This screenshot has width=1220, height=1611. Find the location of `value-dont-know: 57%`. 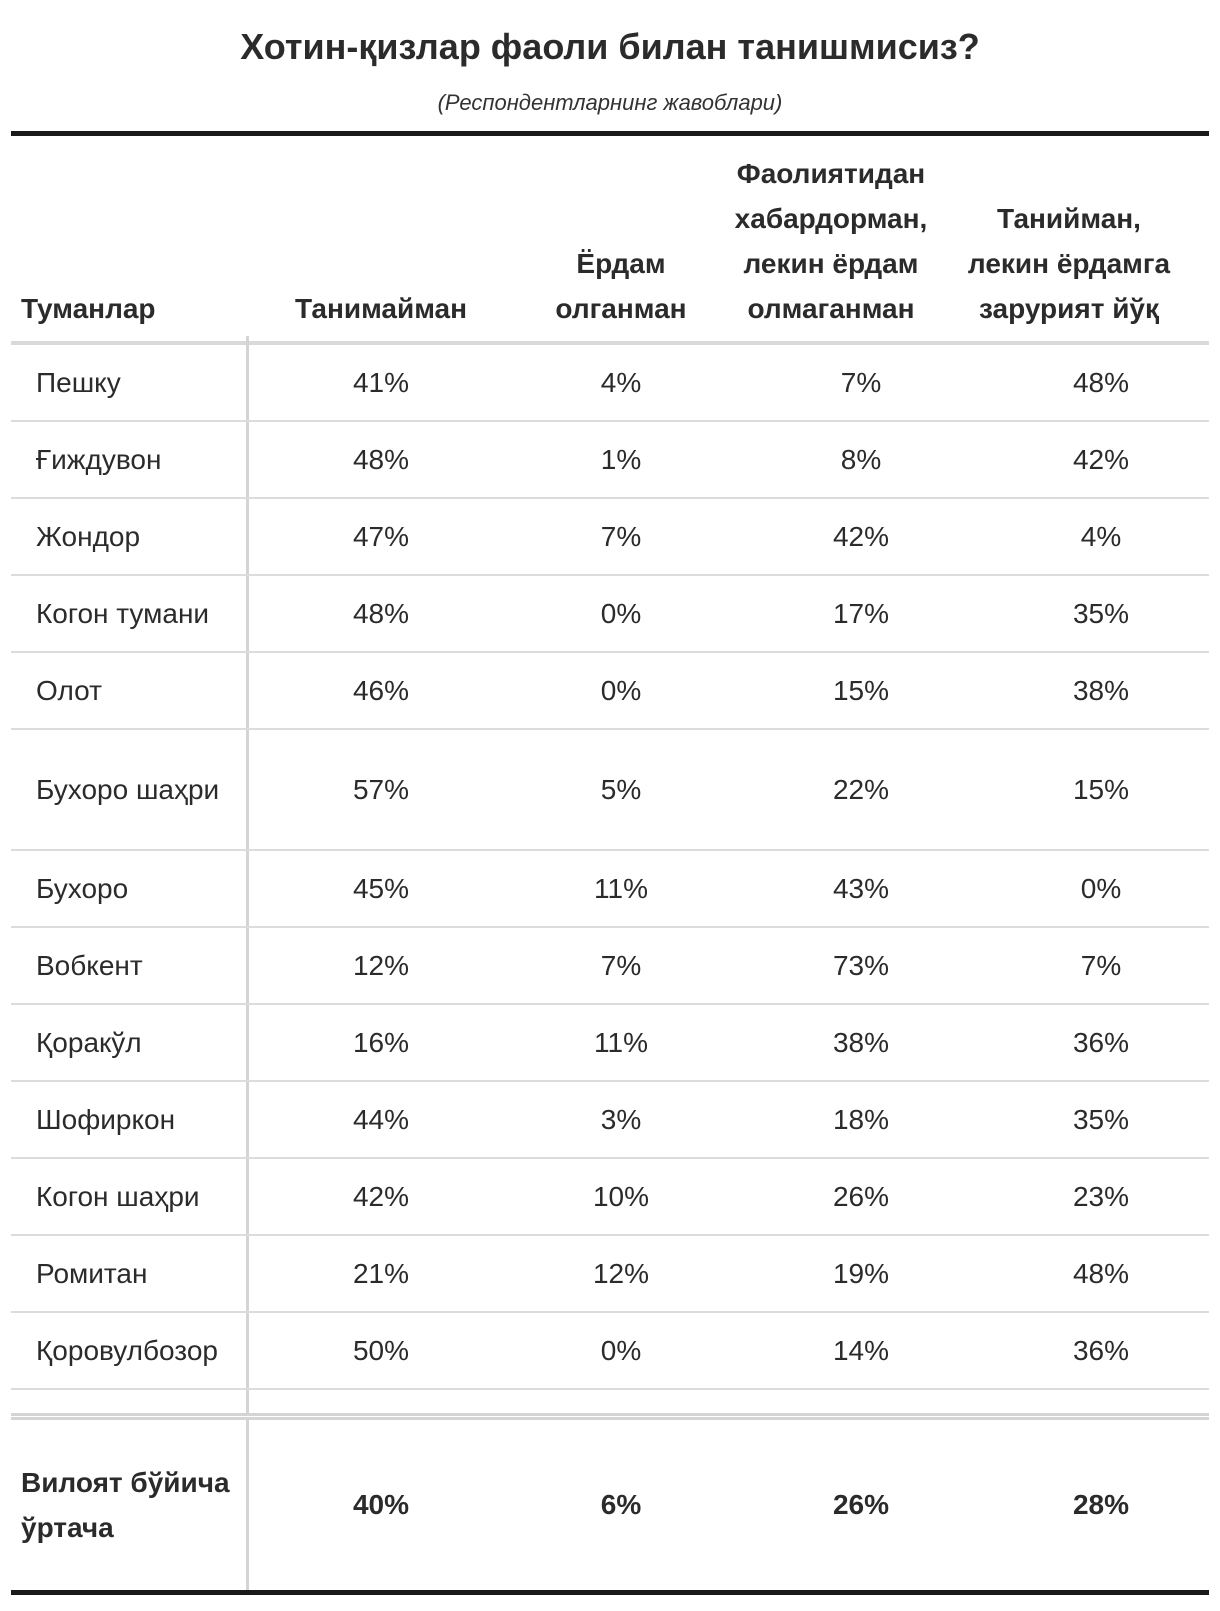

value-dont-know: 57% is located at coordinates (381, 789).